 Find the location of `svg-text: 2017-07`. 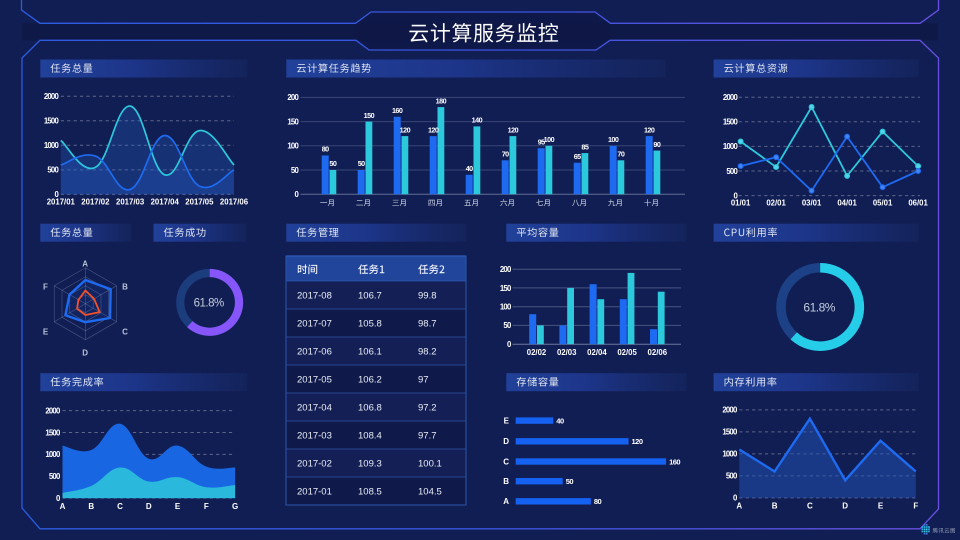

svg-text: 2017-07 is located at coordinates (314, 324).